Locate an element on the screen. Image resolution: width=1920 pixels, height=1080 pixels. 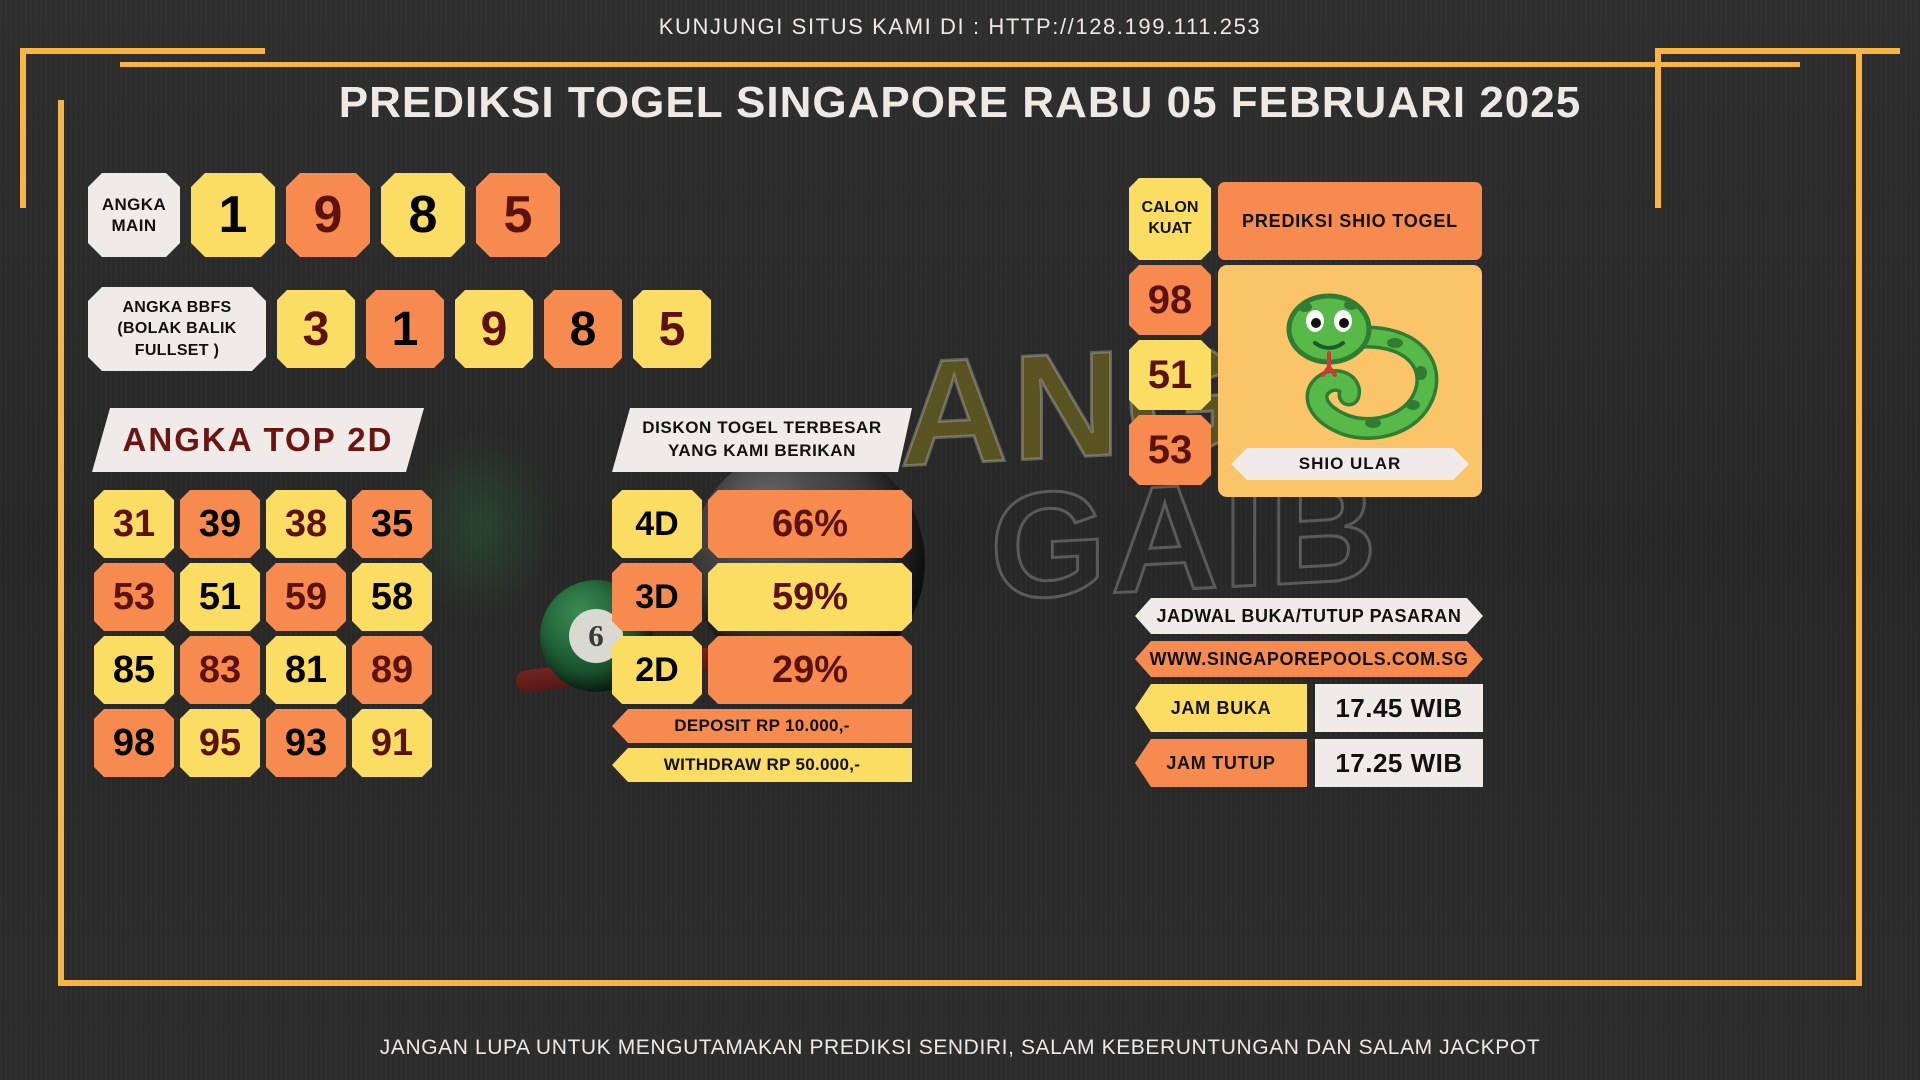
diskon-row: 2D 29% is located at coordinates (762, 670).